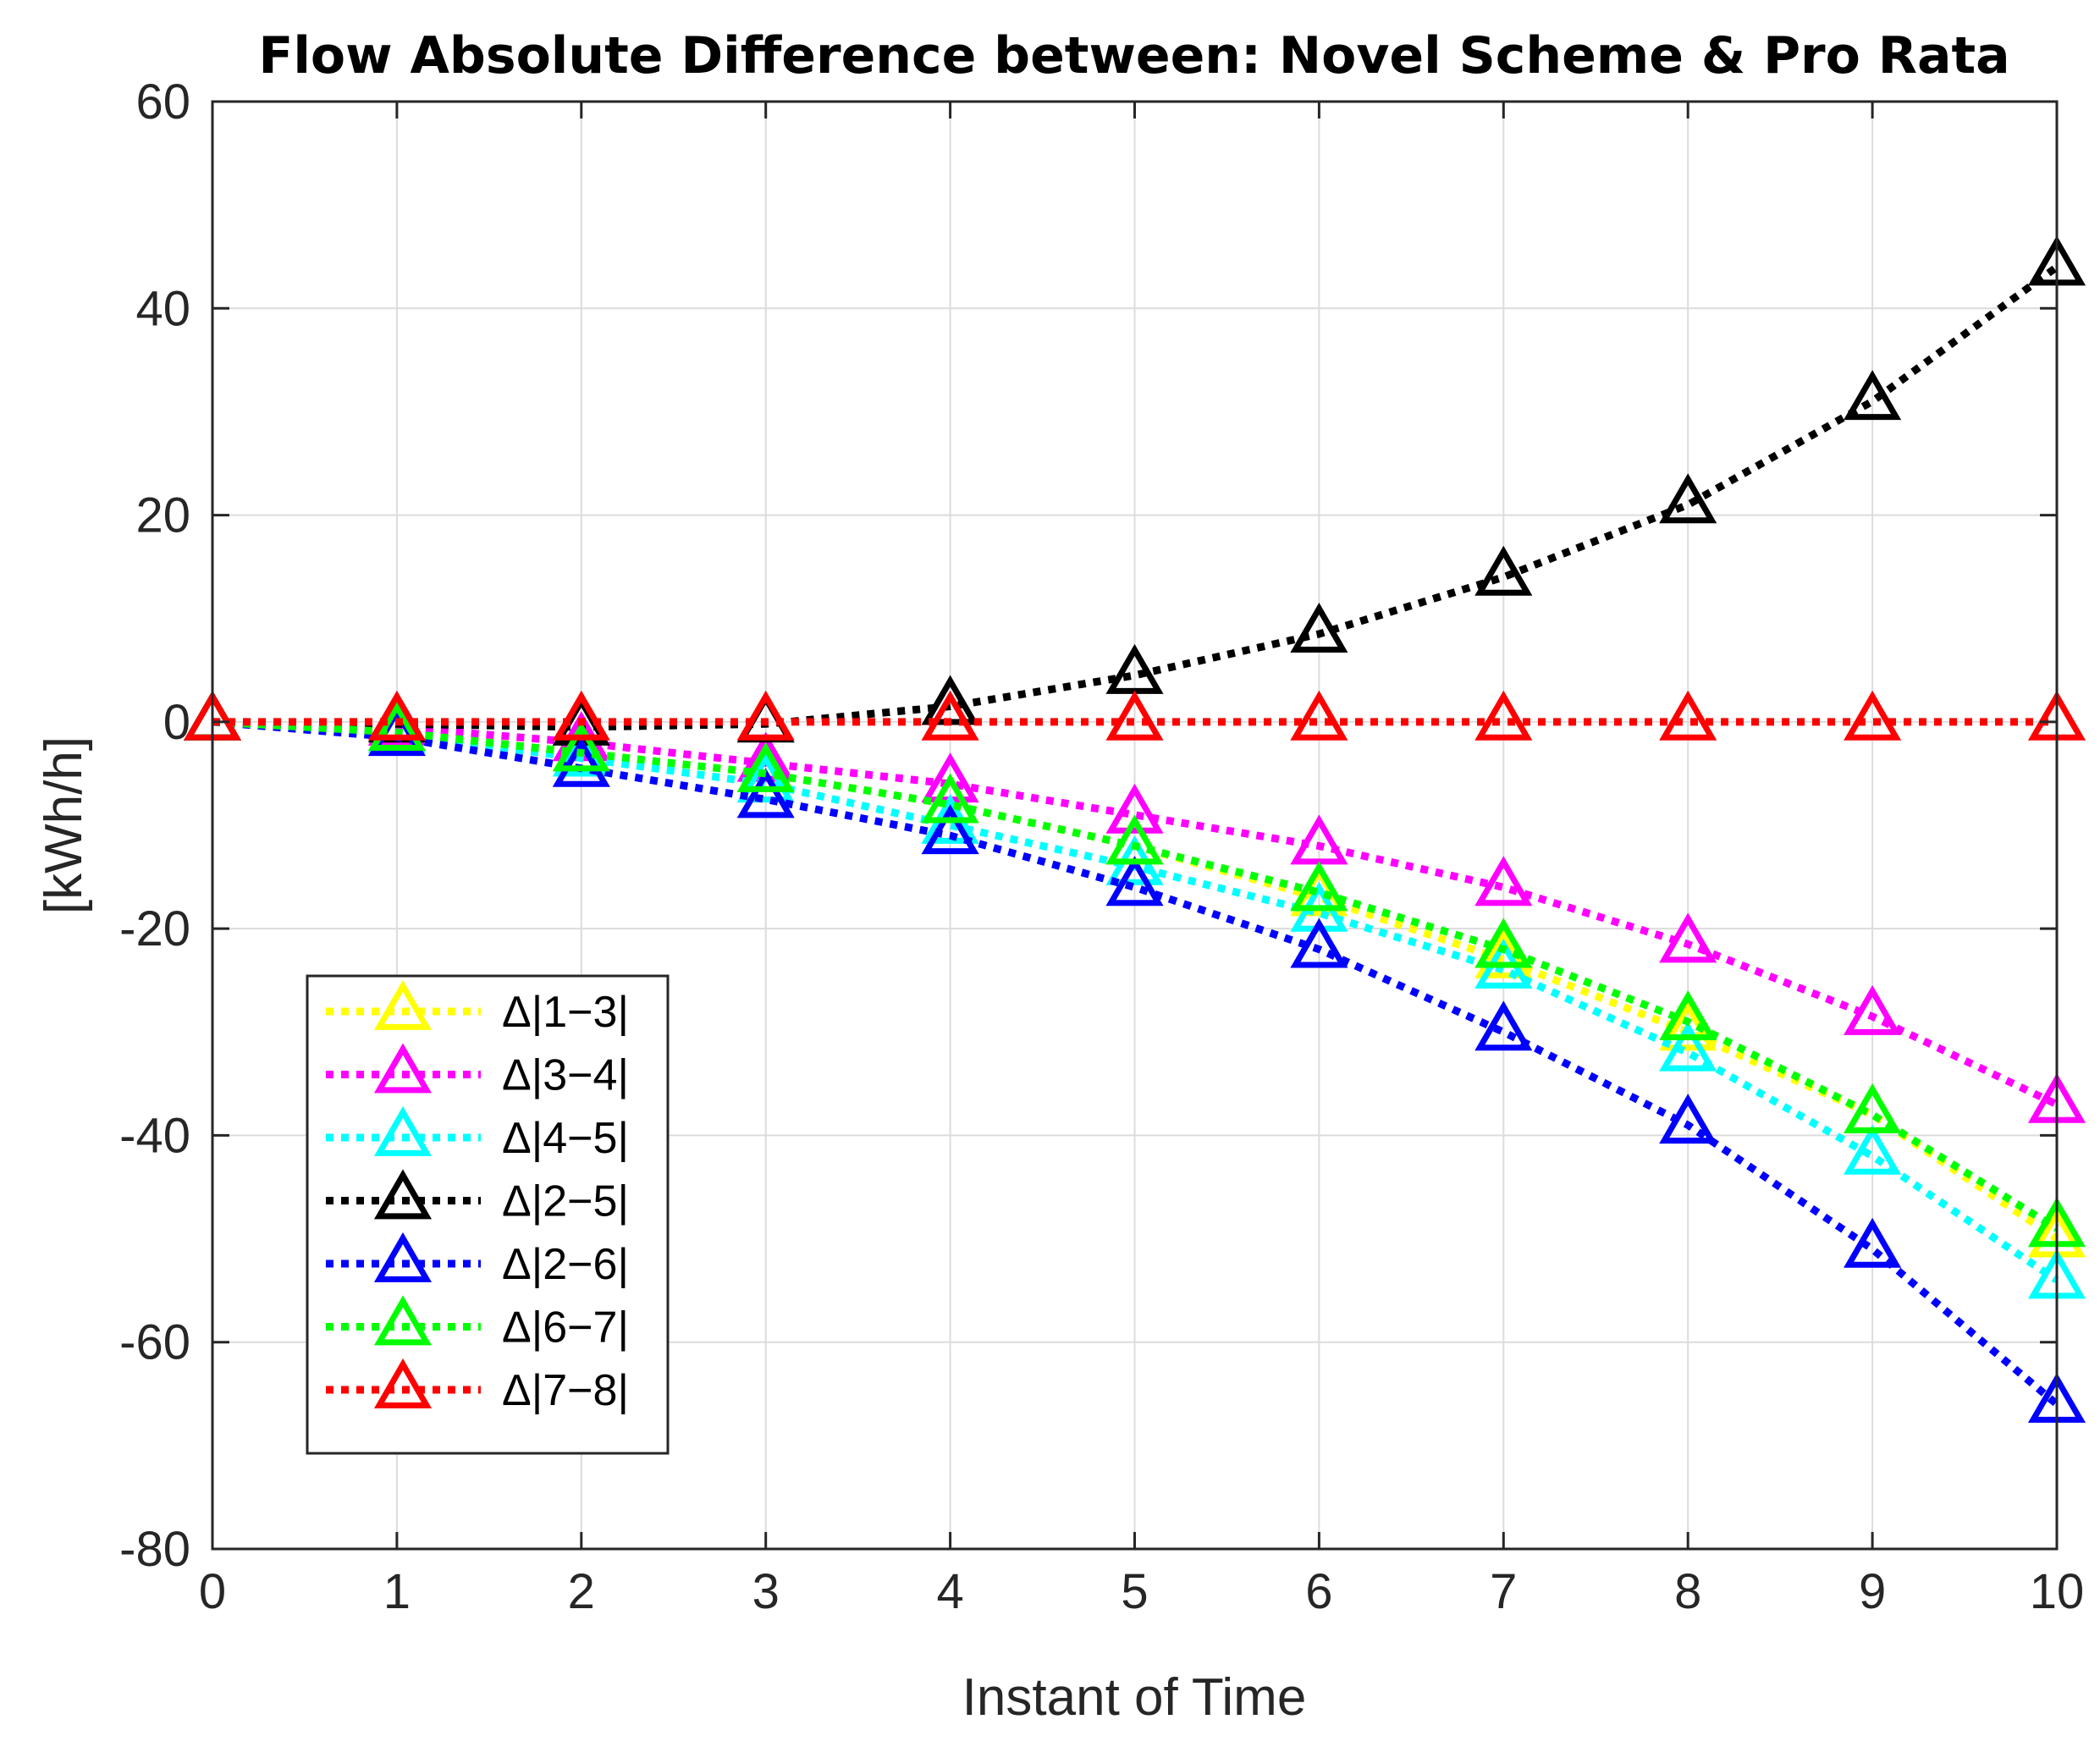 The height and width of the screenshot is (1747, 2100). Describe the element at coordinates (397, 1591) in the screenshot. I see `x-tick-label: 1` at that location.